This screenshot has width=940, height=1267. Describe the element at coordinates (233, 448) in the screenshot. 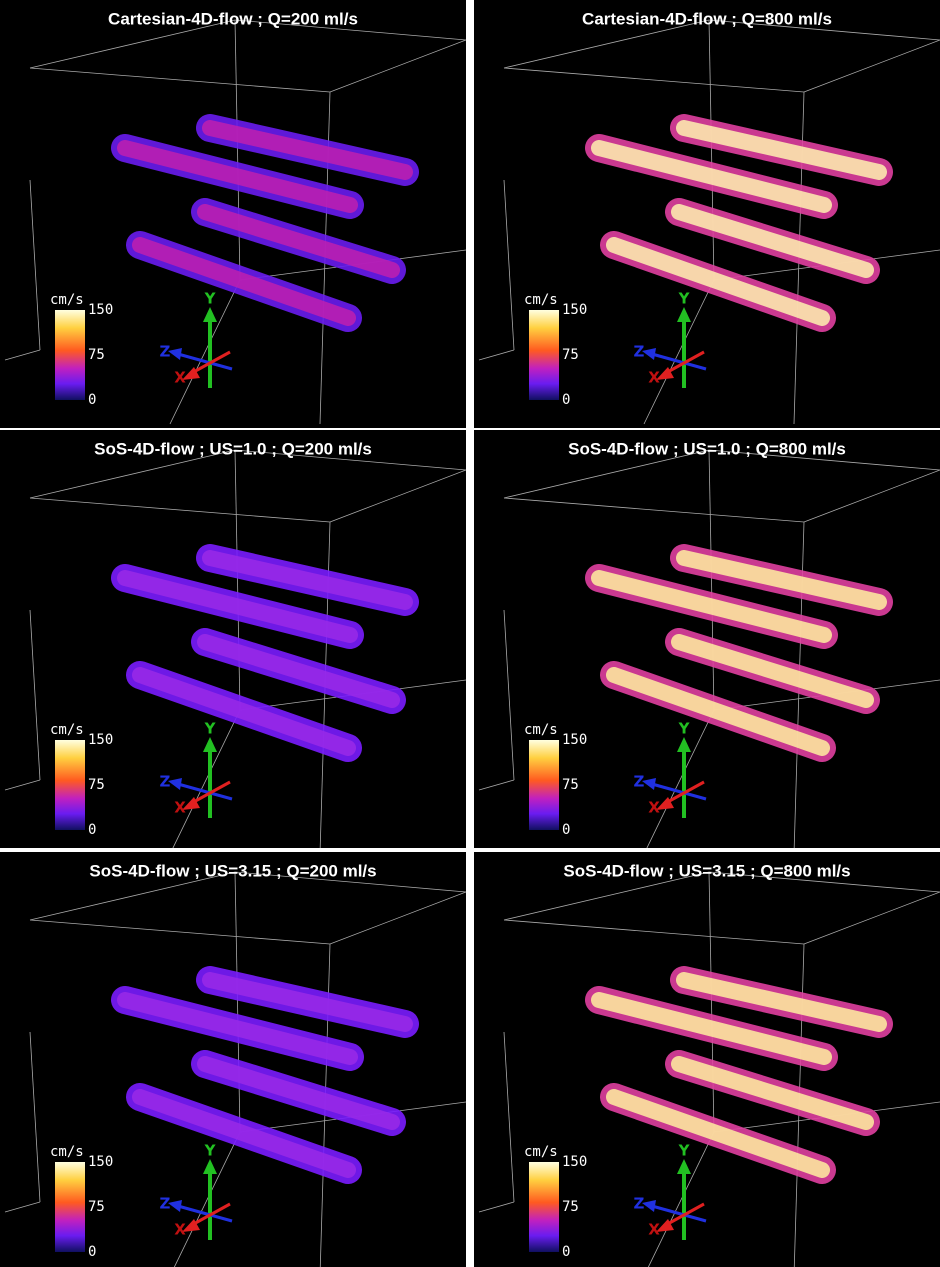

I see `panel-title: SoS-4D-flow ; US=1.0 ; Q=200 ml/s` at that location.